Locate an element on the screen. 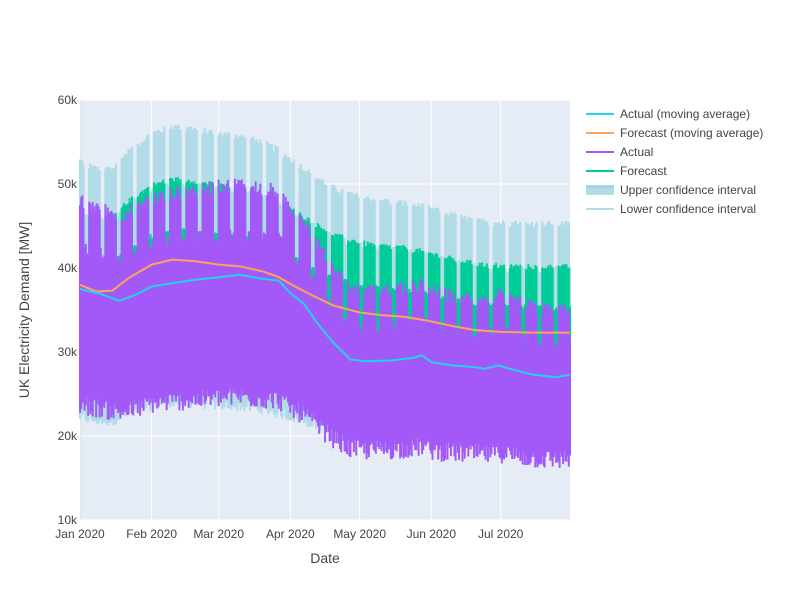 The image size is (800, 600). x-tick-label: Apr 2020 is located at coordinates (290, 534).